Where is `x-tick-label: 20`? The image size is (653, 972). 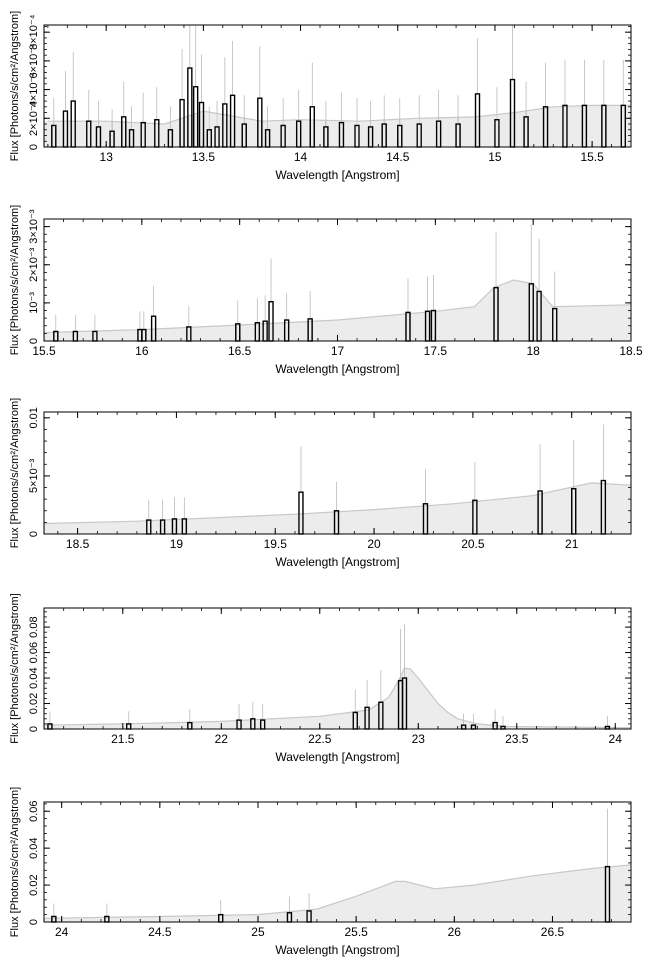
x-tick-label: 20 is located at coordinates (374, 544).